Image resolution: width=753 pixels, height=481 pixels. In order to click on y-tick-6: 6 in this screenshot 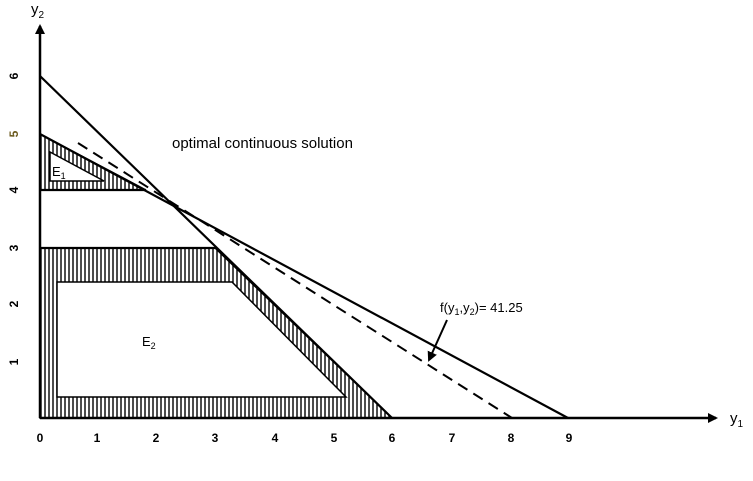, I will do `click(14, 75)`.